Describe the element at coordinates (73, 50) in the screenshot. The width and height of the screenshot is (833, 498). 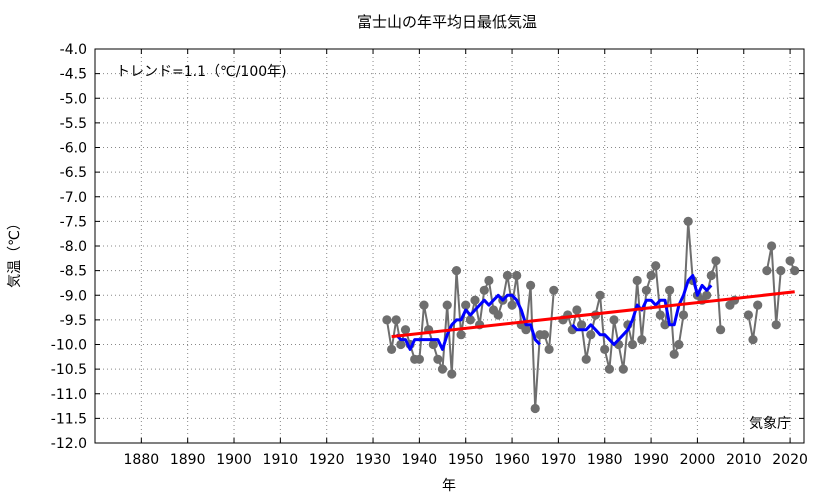
I see `y-tick-label: -4.0` at that location.